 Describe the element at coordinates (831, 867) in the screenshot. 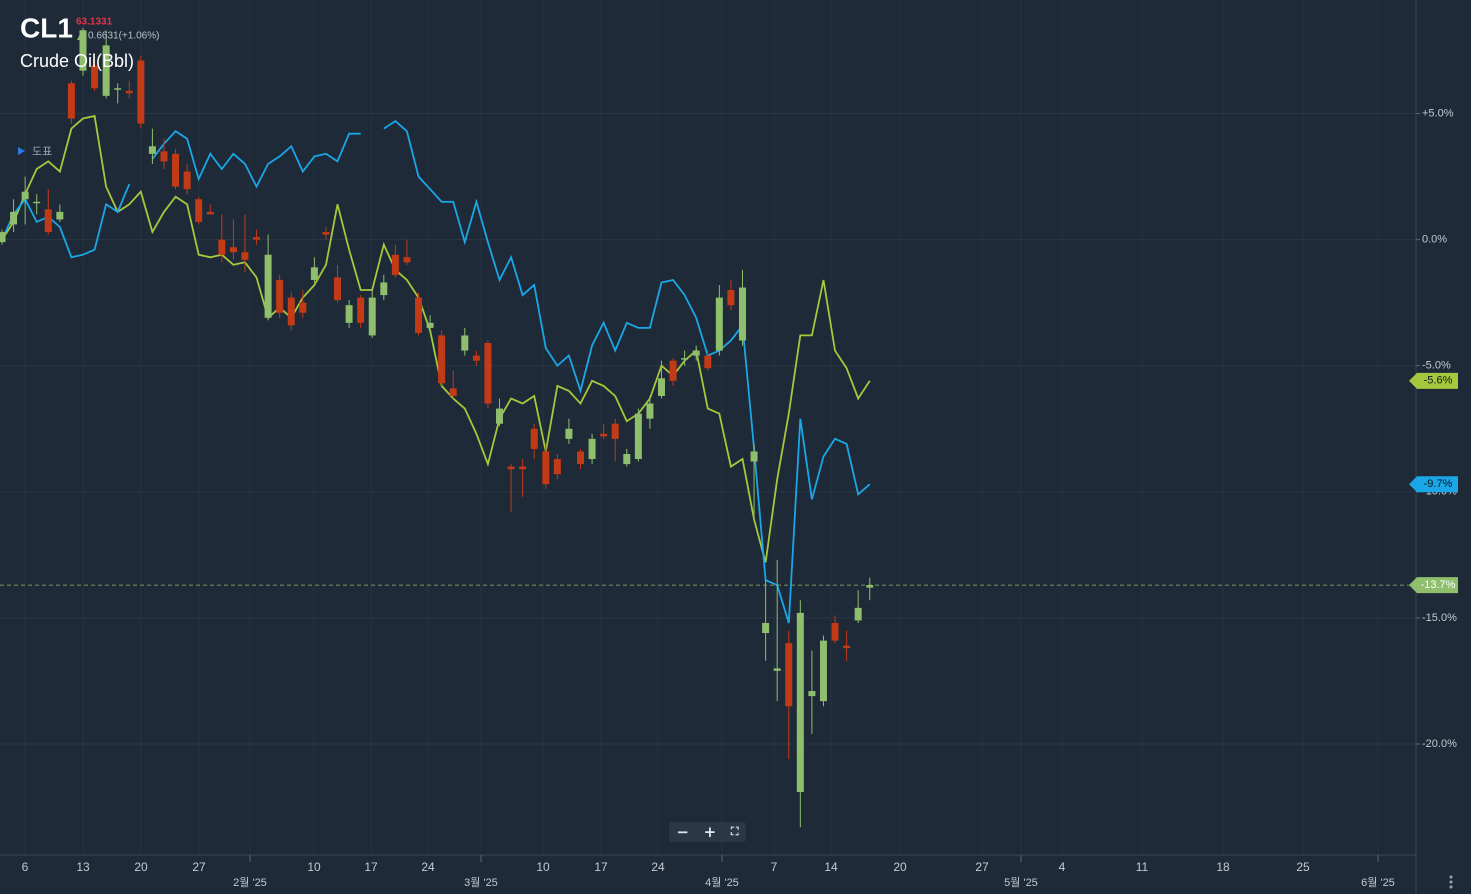

I see `x-tick-label: 14` at that location.